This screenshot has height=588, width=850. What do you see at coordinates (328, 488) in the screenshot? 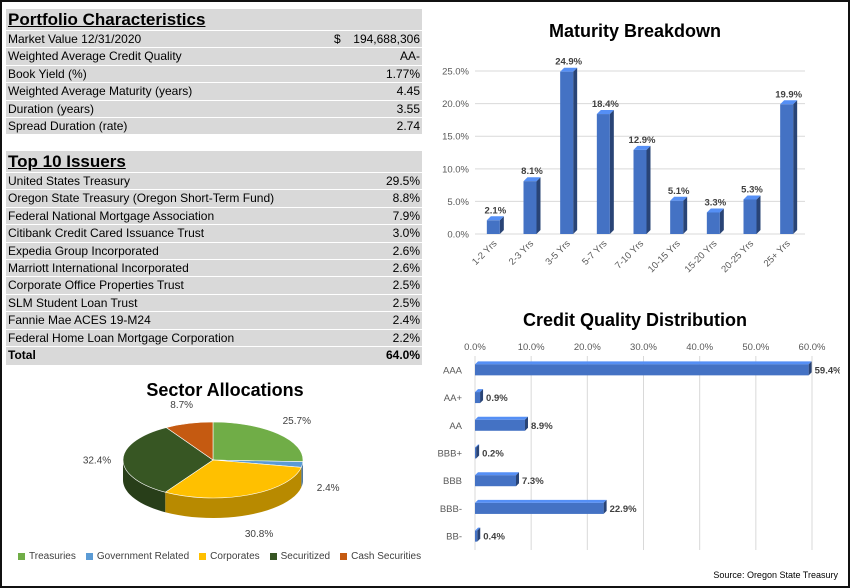
I see `data-label: 2.4%` at bounding box center [328, 488].